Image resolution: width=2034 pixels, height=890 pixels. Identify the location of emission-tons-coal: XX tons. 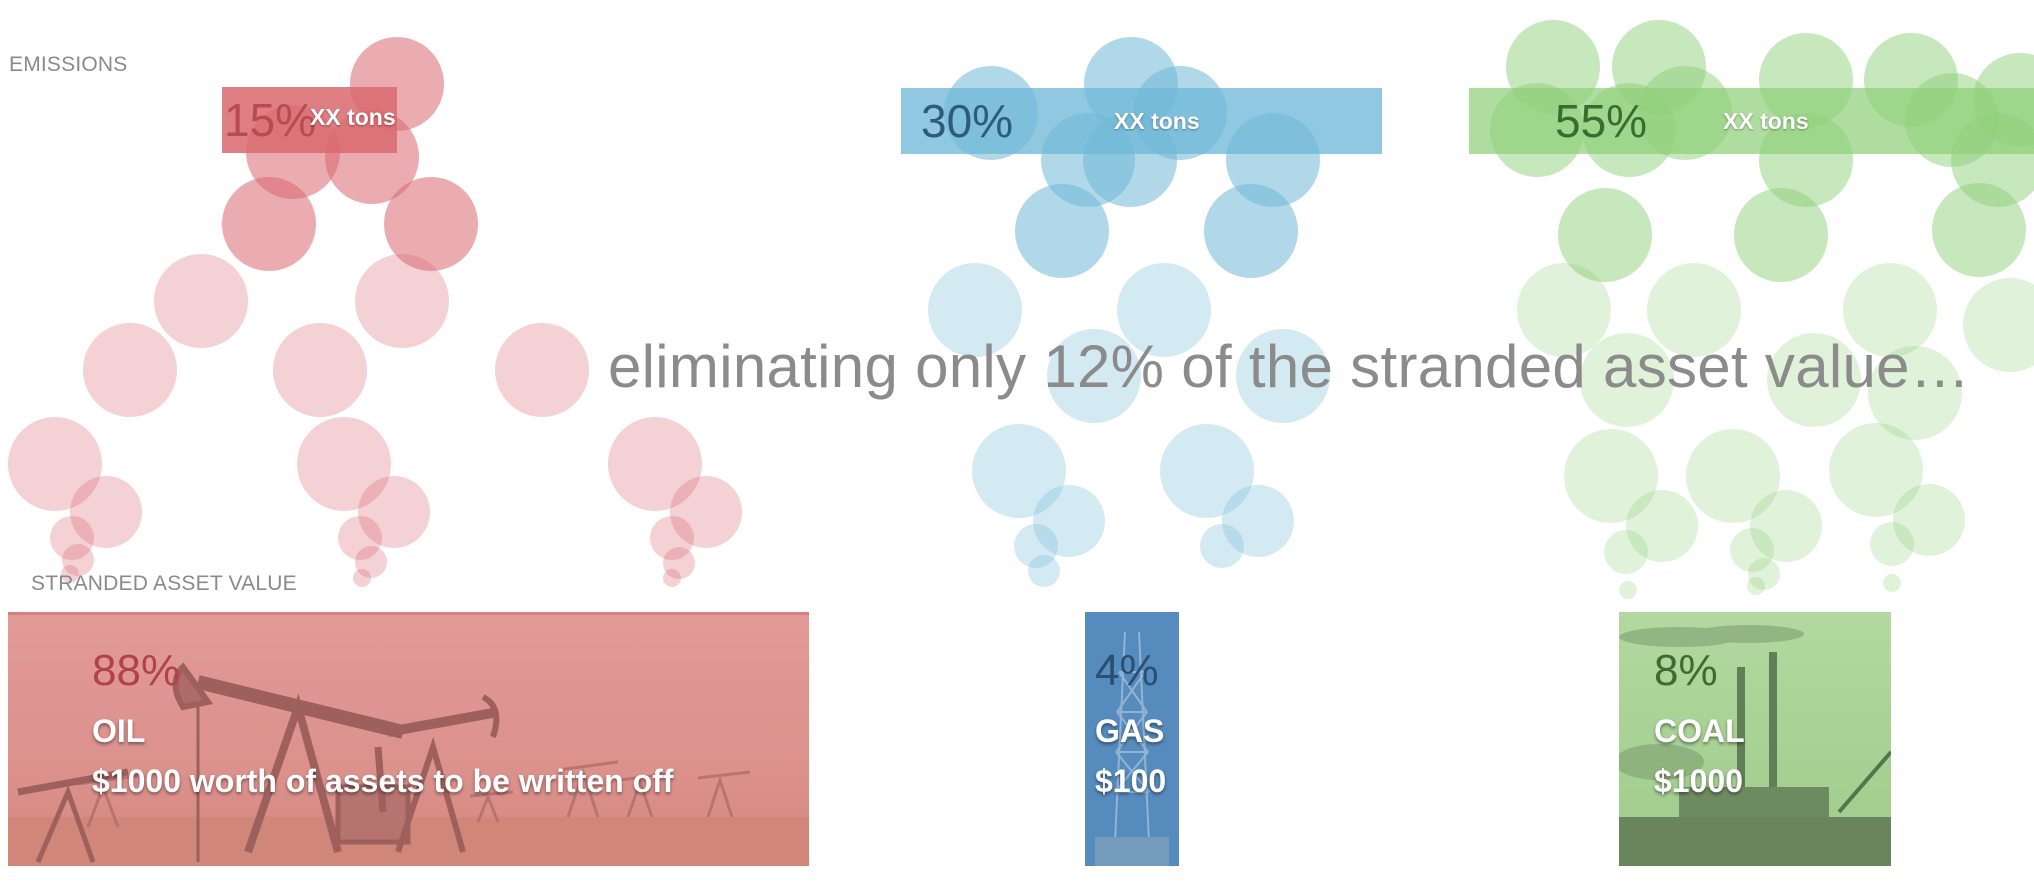
(1766, 121).